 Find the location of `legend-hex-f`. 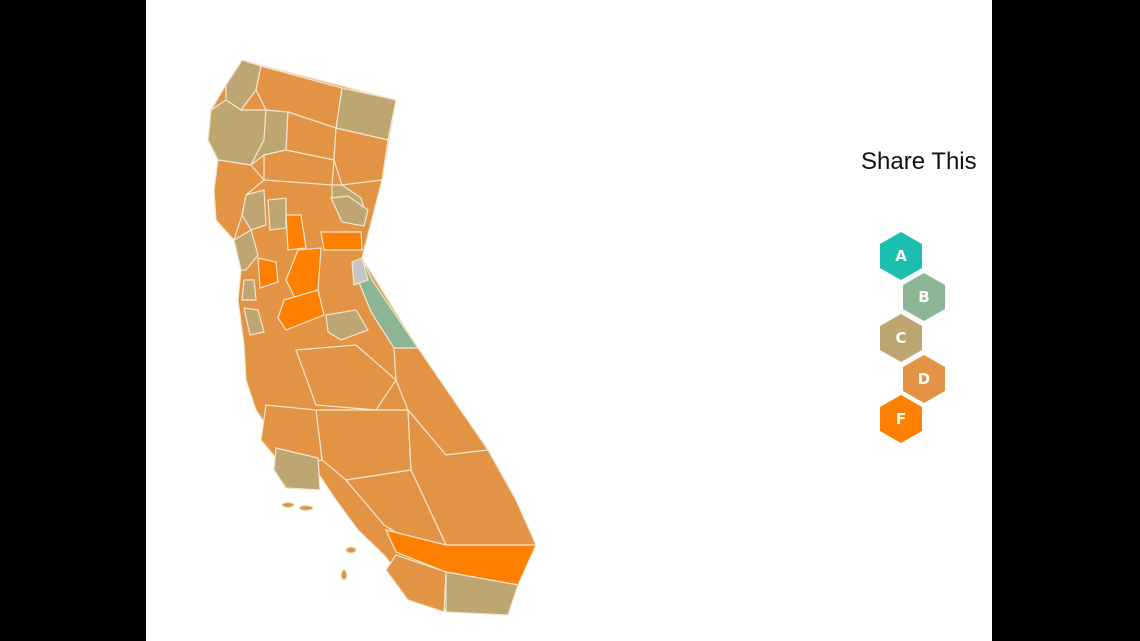

legend-hex-f is located at coordinates (901, 419).